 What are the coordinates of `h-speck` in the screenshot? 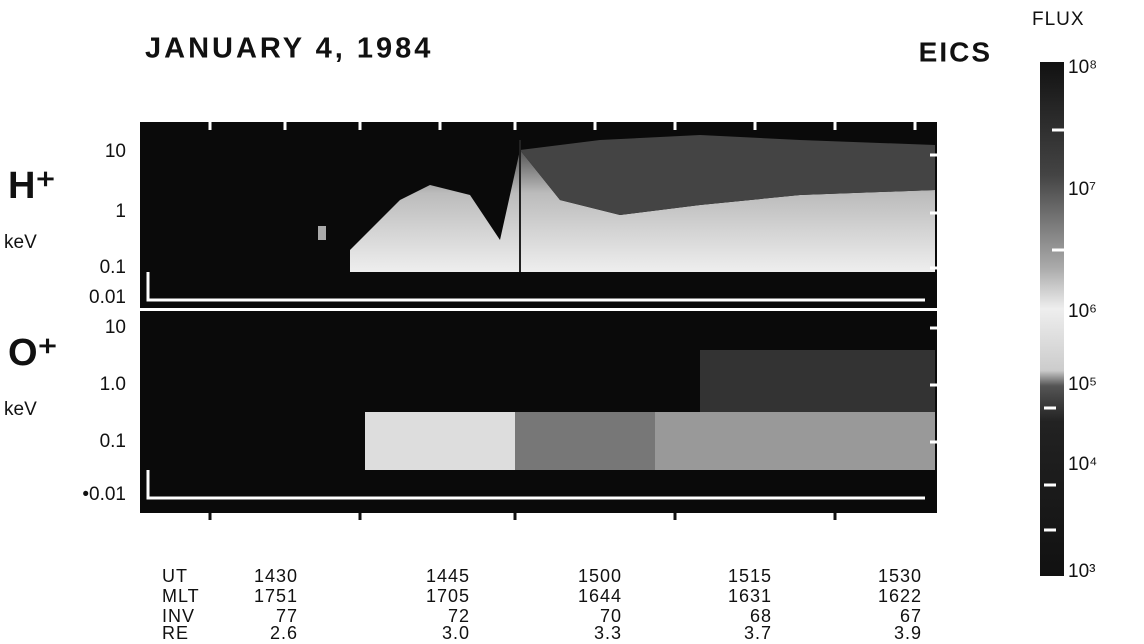 It's located at (322, 233).